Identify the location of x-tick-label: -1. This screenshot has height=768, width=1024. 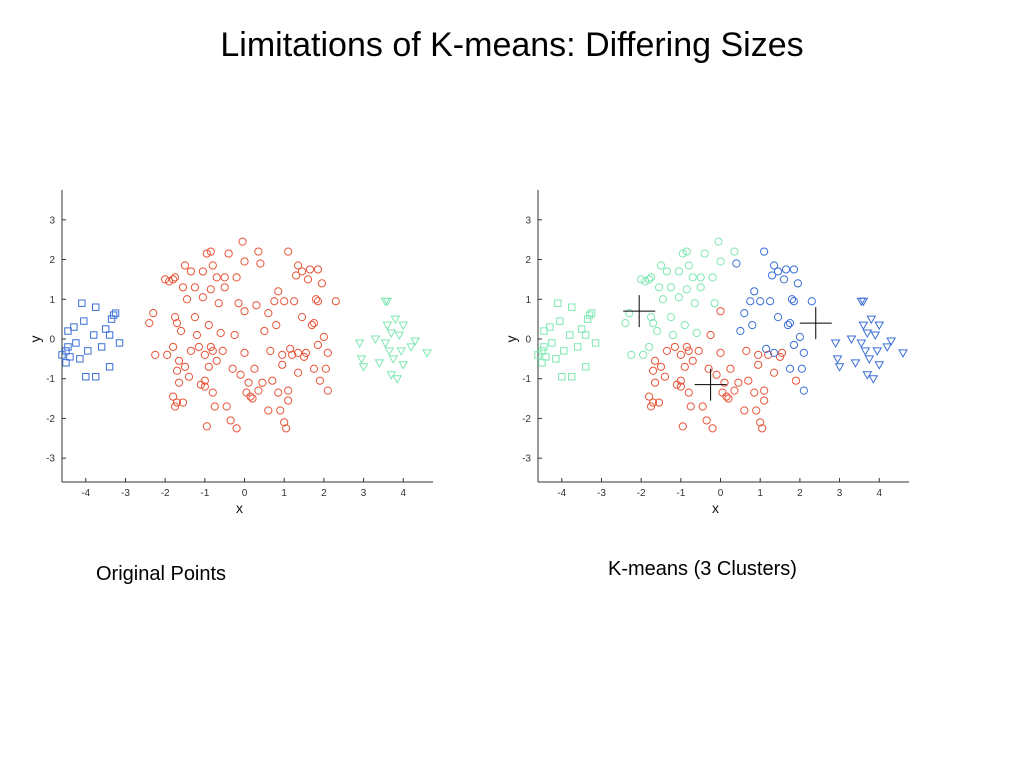
(680, 493).